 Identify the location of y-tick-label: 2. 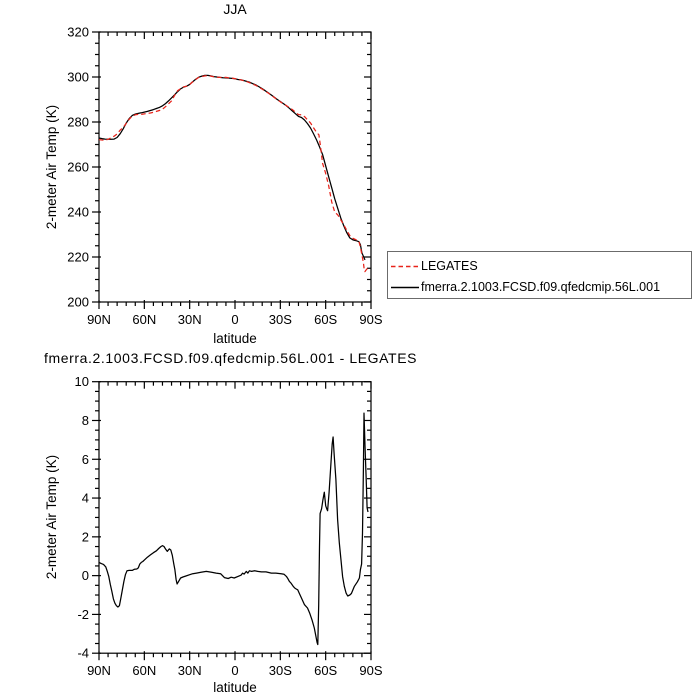
(85, 536).